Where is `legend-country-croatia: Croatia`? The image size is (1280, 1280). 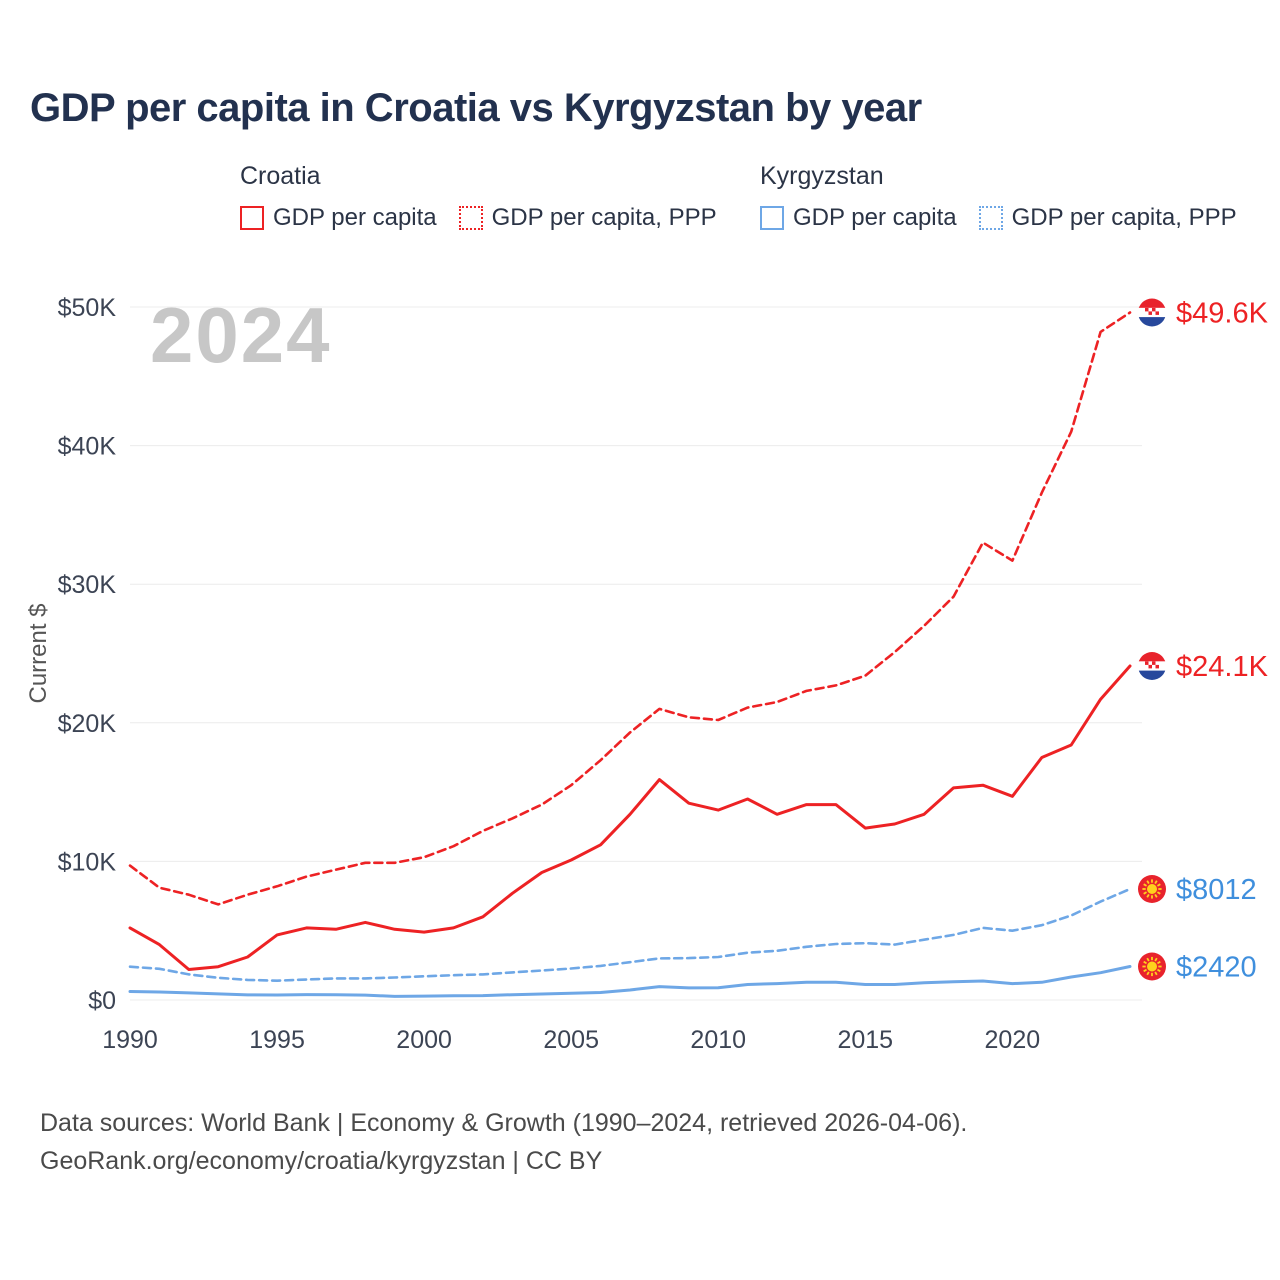
legend-country-croatia: Croatia is located at coordinates (280, 176).